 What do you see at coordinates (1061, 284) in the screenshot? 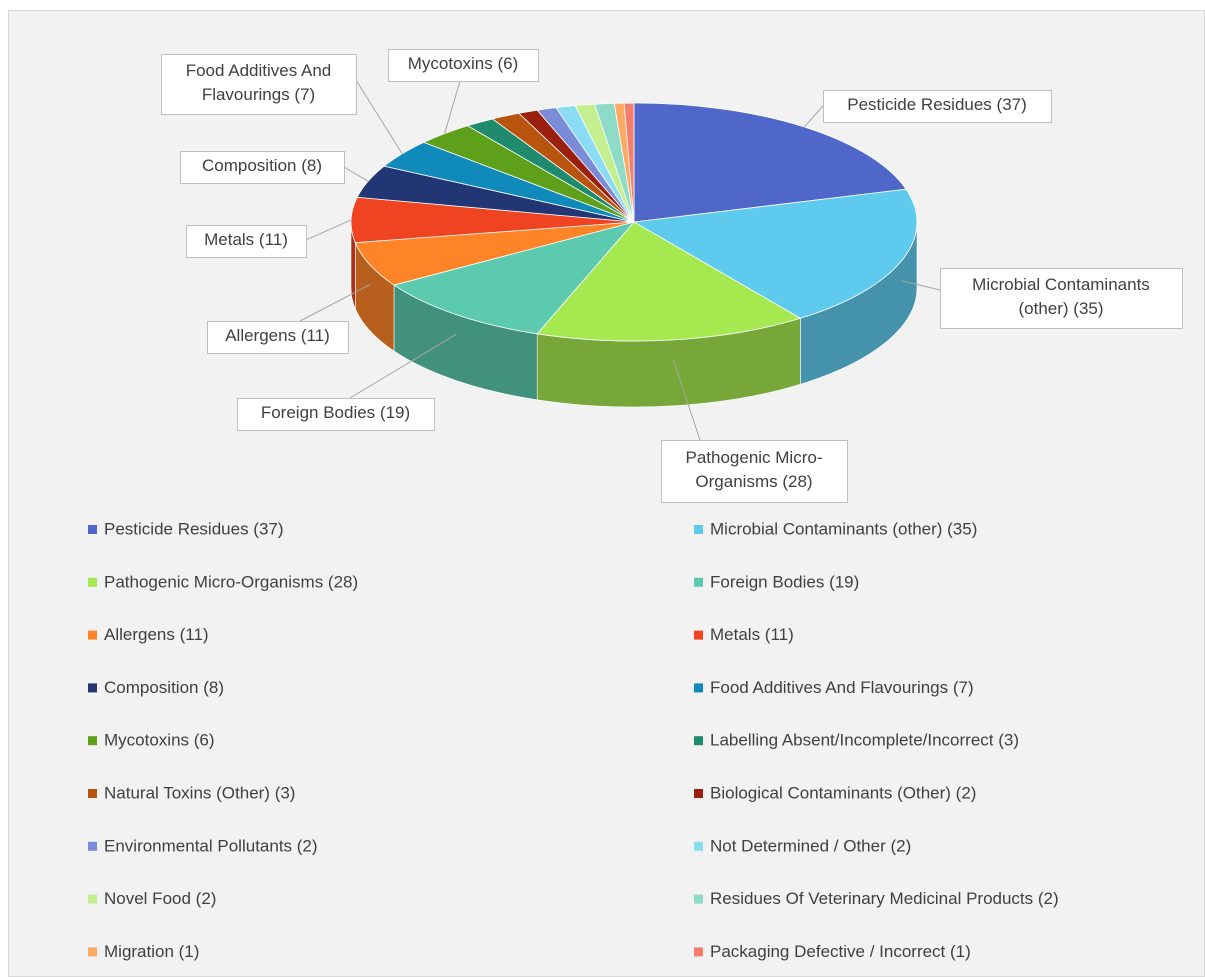
I see `data-label-line: Microbial Contaminants` at bounding box center [1061, 284].